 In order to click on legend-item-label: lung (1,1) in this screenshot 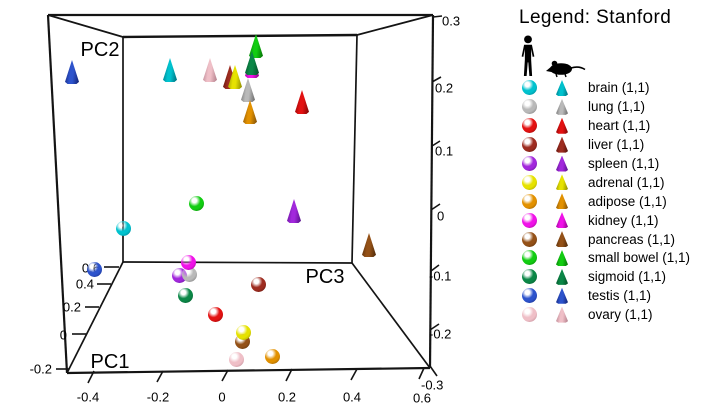, I will do `click(617, 107)`.